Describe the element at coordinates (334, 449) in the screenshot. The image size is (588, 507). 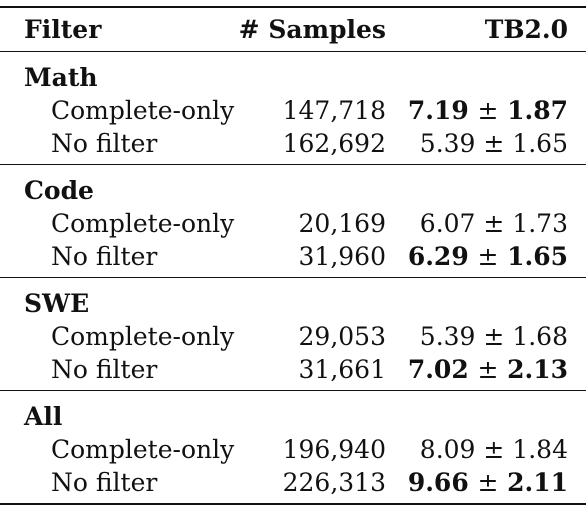
I see `samples-cell: 196,940` at that location.